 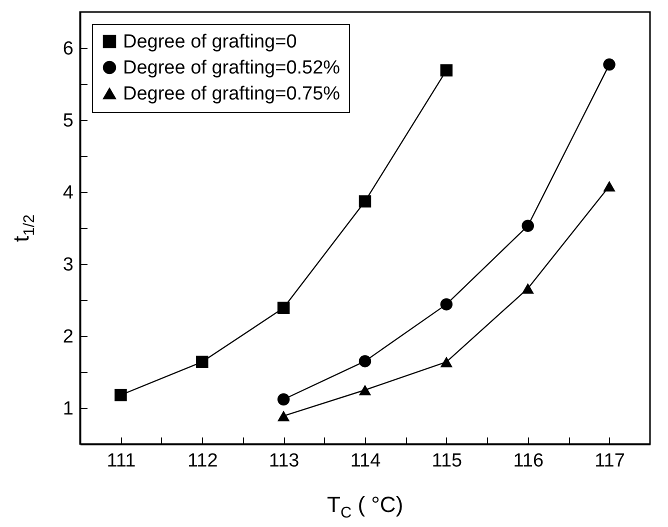 What do you see at coordinates (447, 461) in the screenshot?
I see `x-tick-label: 115` at bounding box center [447, 461].